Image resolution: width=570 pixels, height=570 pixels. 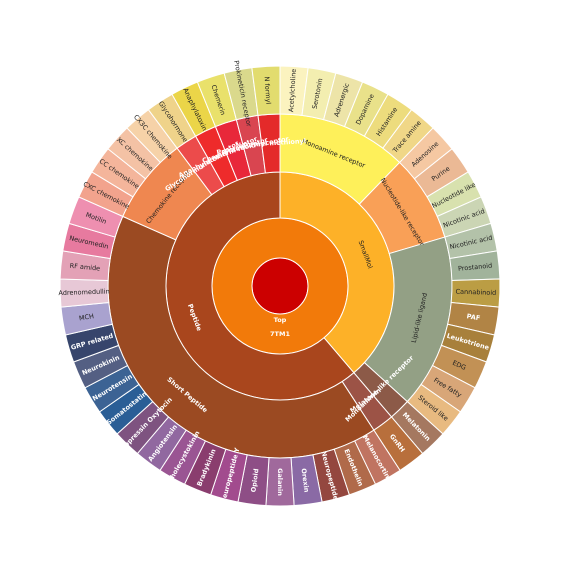 I want to click on sunburst-segment-n-formyl, so click(x=266, y=90).